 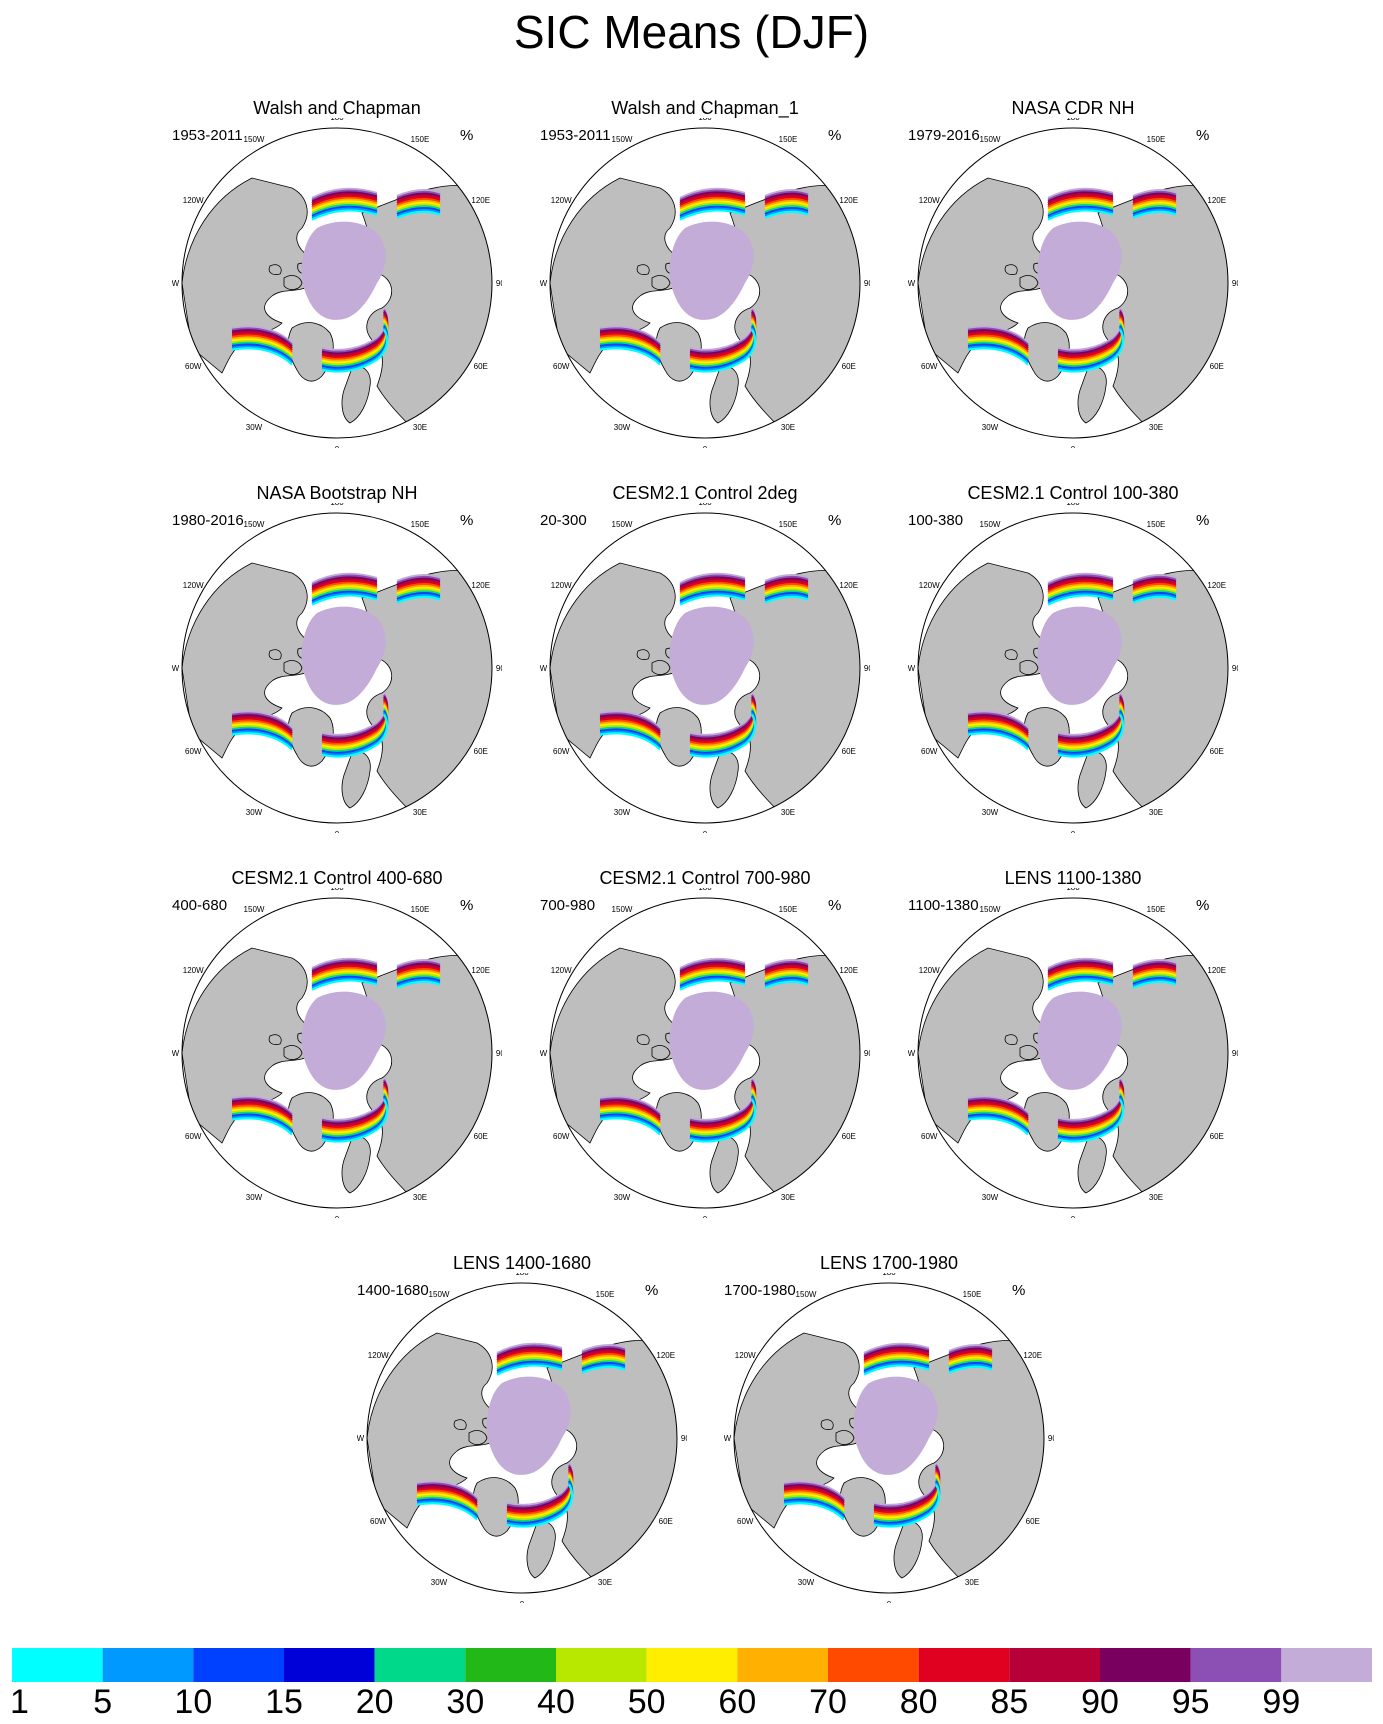 What do you see at coordinates (918, 1702) in the screenshot?
I see `colorbar-label: 80` at bounding box center [918, 1702].